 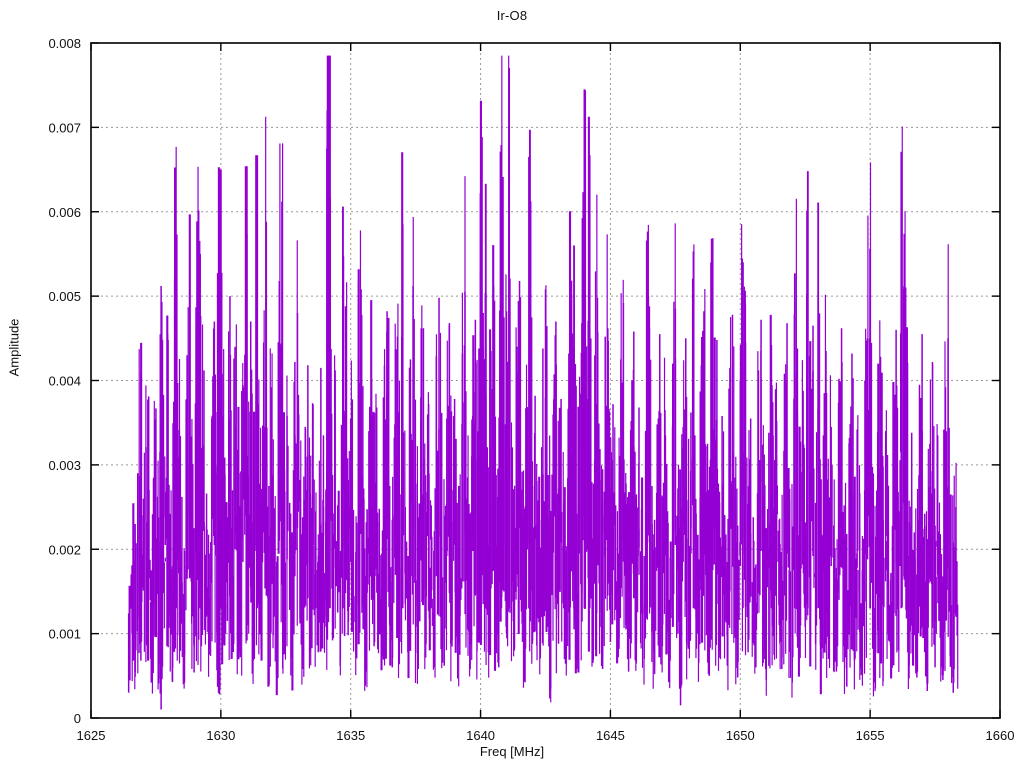 What do you see at coordinates (64, 212) in the screenshot?
I see `svg-text: 0.006` at bounding box center [64, 212].